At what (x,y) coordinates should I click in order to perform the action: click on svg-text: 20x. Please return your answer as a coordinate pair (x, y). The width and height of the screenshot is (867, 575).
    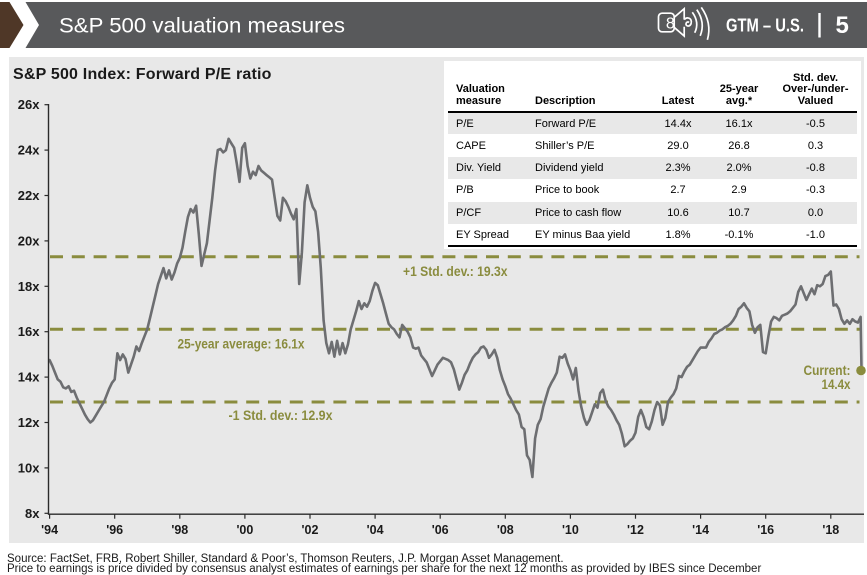
    Looking at the image, I should click on (29, 240).